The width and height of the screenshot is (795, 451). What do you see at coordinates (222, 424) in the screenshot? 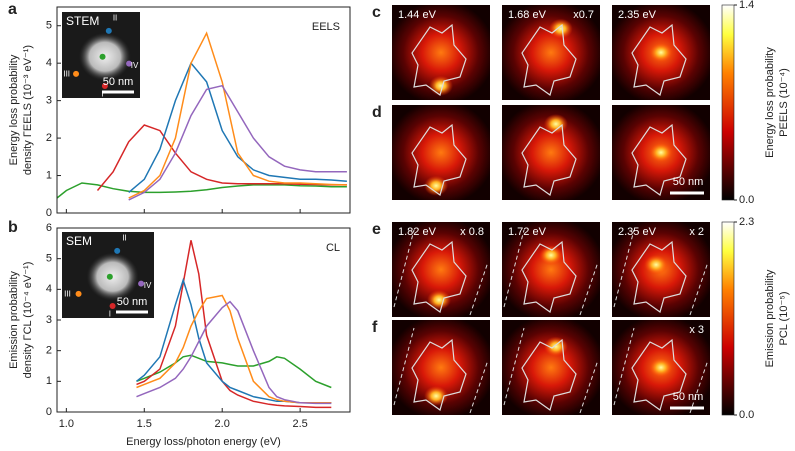
I see `x-tick-label: 2.0` at bounding box center [222, 424].